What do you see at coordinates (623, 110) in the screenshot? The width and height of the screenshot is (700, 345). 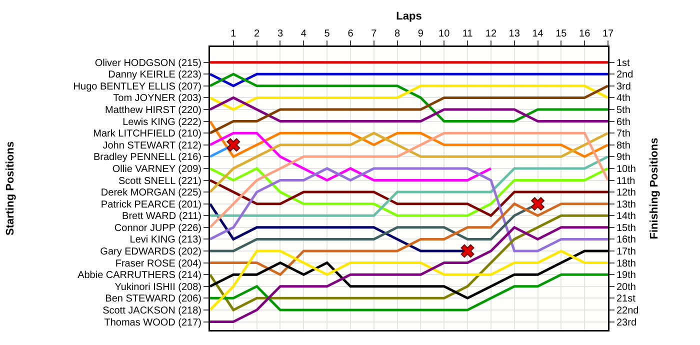 I see `y2-tick-label: 5th` at bounding box center [623, 110].